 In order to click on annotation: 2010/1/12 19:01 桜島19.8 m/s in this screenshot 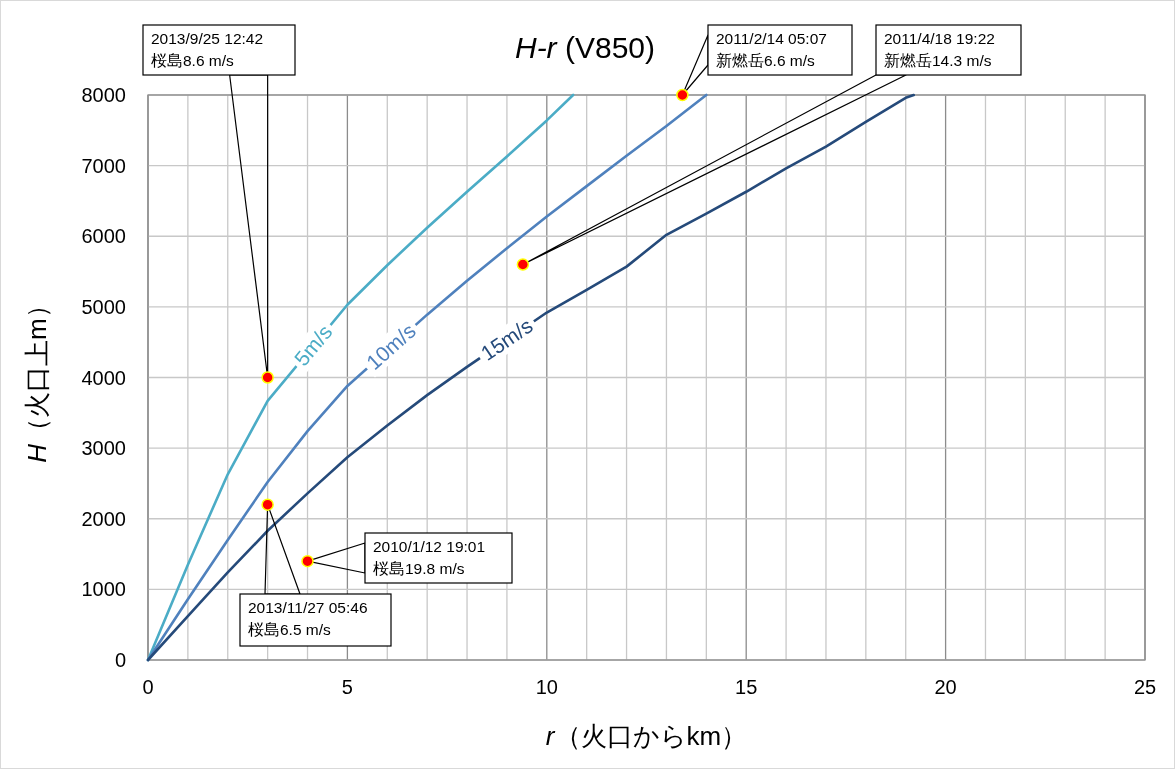, I will do `click(429, 557)`.